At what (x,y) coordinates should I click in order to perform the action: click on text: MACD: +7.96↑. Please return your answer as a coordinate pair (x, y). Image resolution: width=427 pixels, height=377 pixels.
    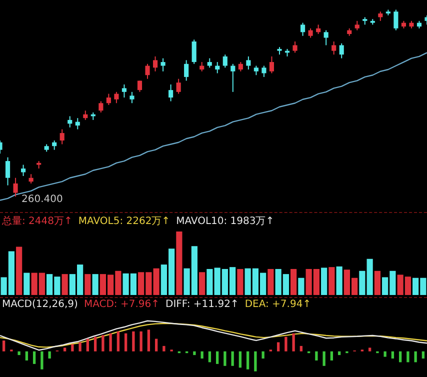
    Looking at the image, I should click on (122, 304).